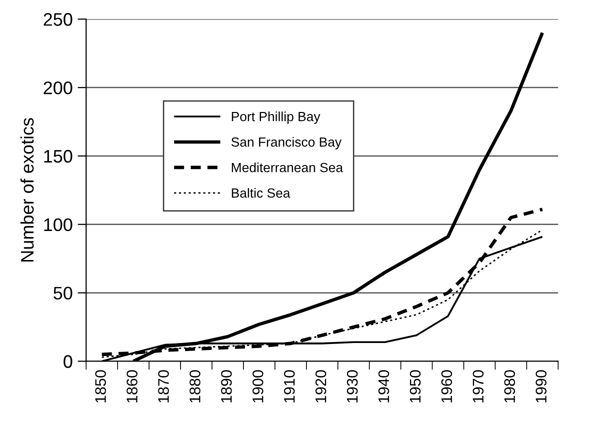 The image size is (590, 425). Describe the element at coordinates (58, 87) in the screenshot. I see `y-tick-label: 200` at that location.